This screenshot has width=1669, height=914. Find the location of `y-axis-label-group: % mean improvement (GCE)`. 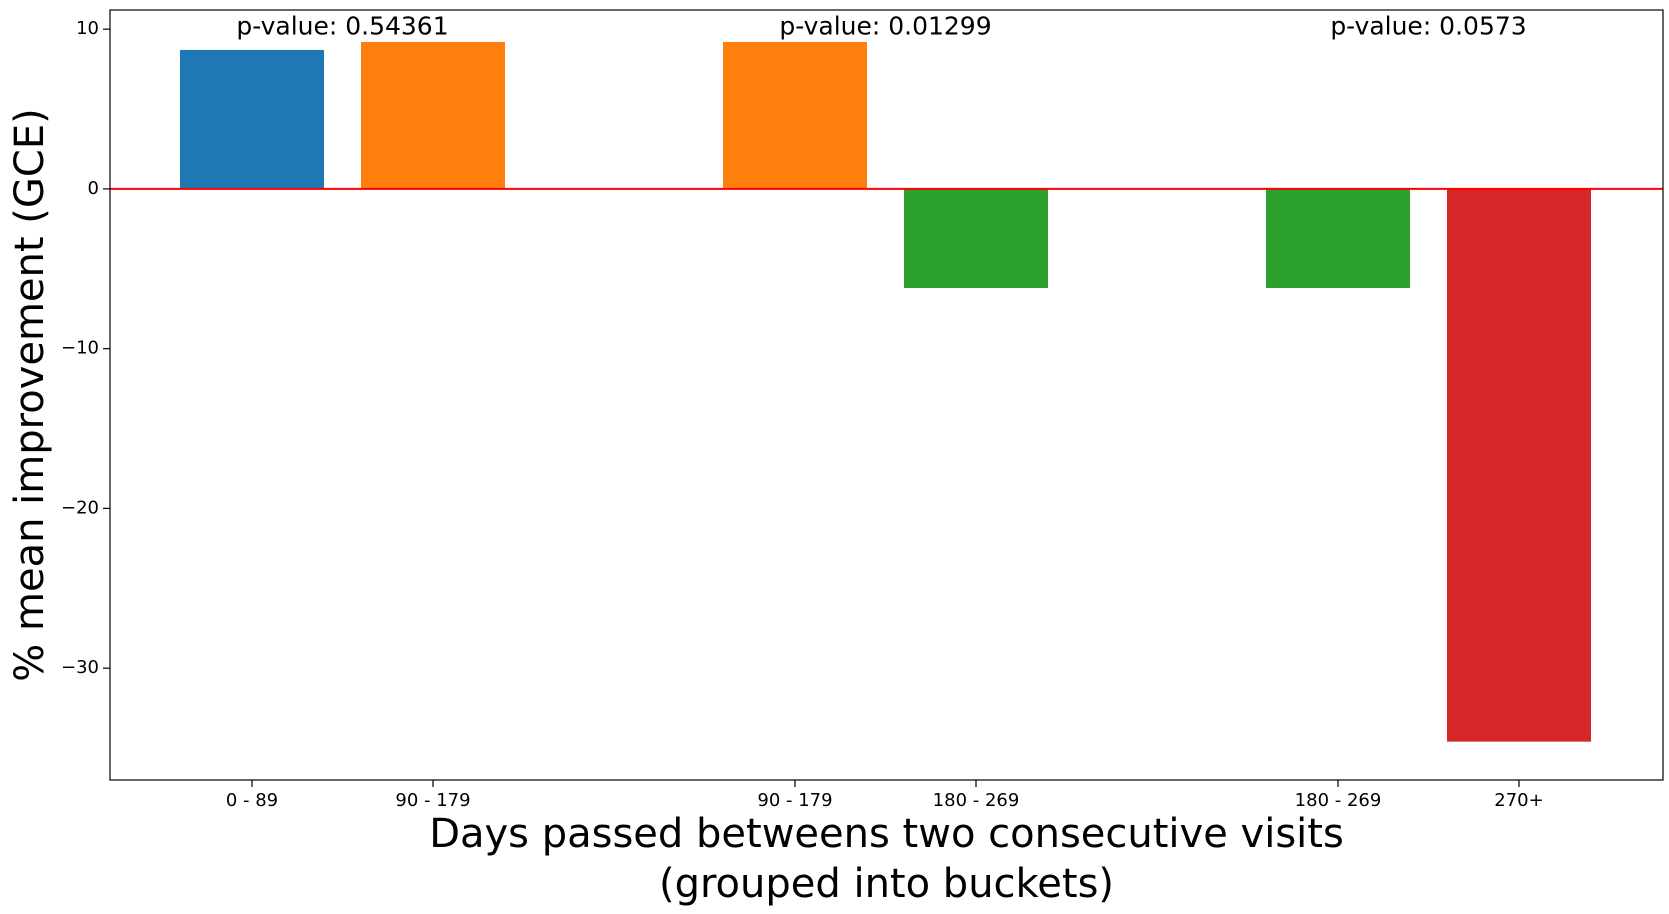

y-axis-label-group: % mean improvement (GCE) is located at coordinates (30, 394).